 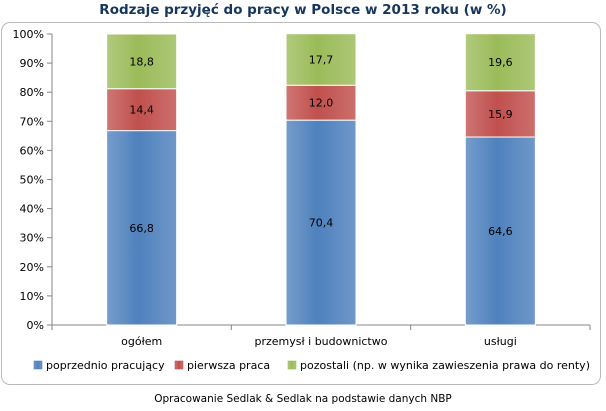 I want to click on y-tick-label: 70%, so click(x=32, y=121).